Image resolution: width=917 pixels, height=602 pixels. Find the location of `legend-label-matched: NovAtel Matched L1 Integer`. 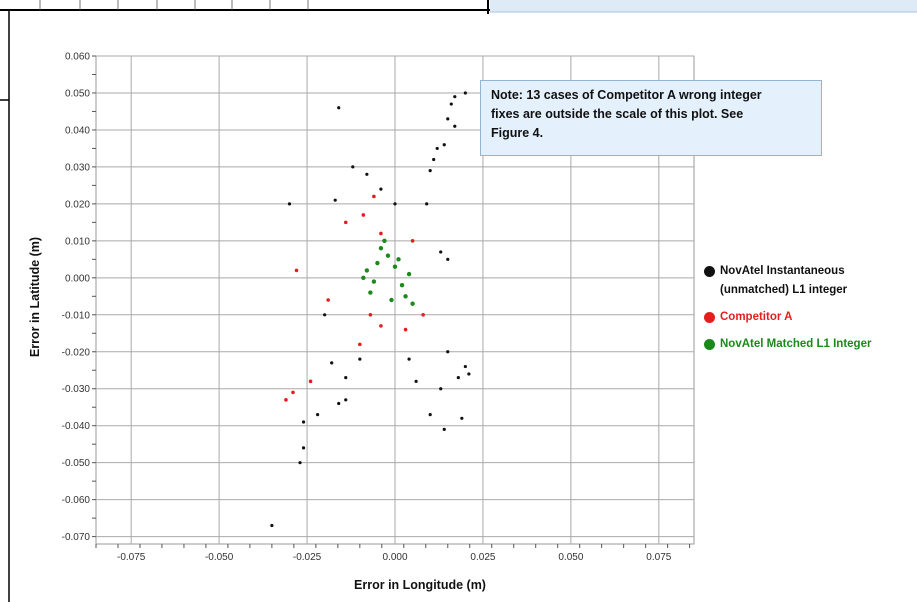

legend-label-matched: NovAtel Matched L1 Integer is located at coordinates (796, 344).